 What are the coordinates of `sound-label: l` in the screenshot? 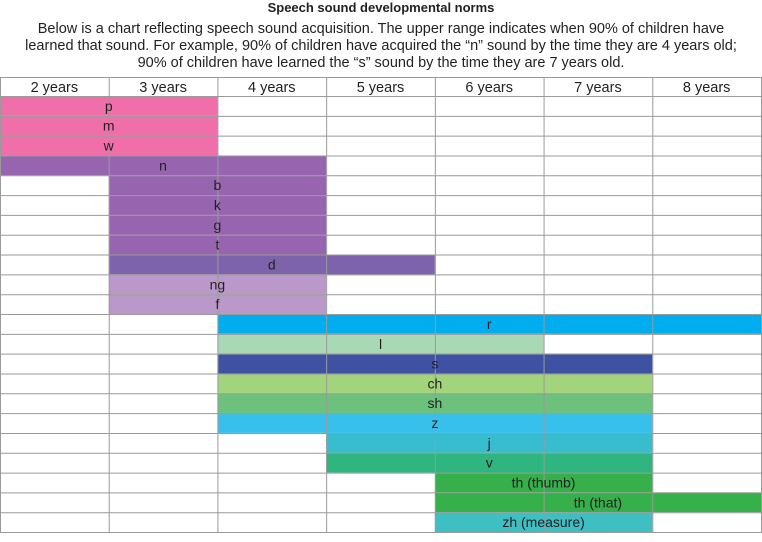 It's located at (380, 344).